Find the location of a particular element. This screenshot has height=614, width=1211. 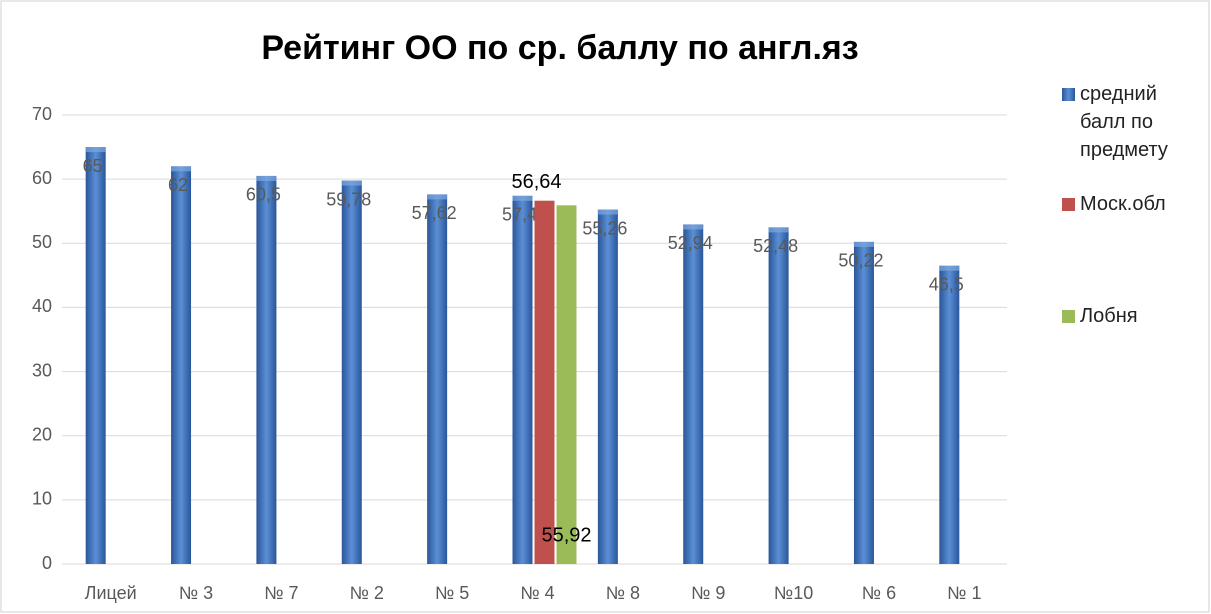

data-label: 65 is located at coordinates (93, 166).